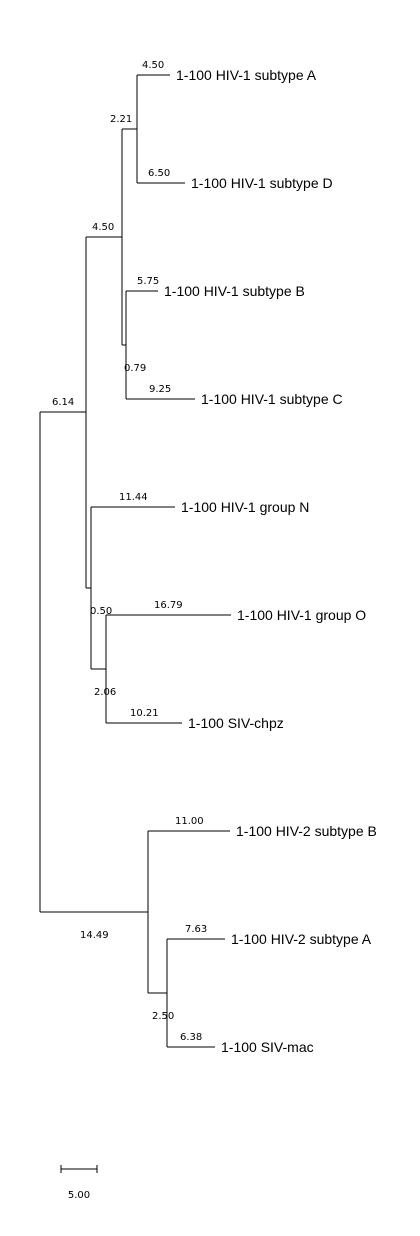  Describe the element at coordinates (272, 399) in the screenshot. I see `taxon-label-hiv1_C: 1-100 HIV-1 subtype C` at that location.